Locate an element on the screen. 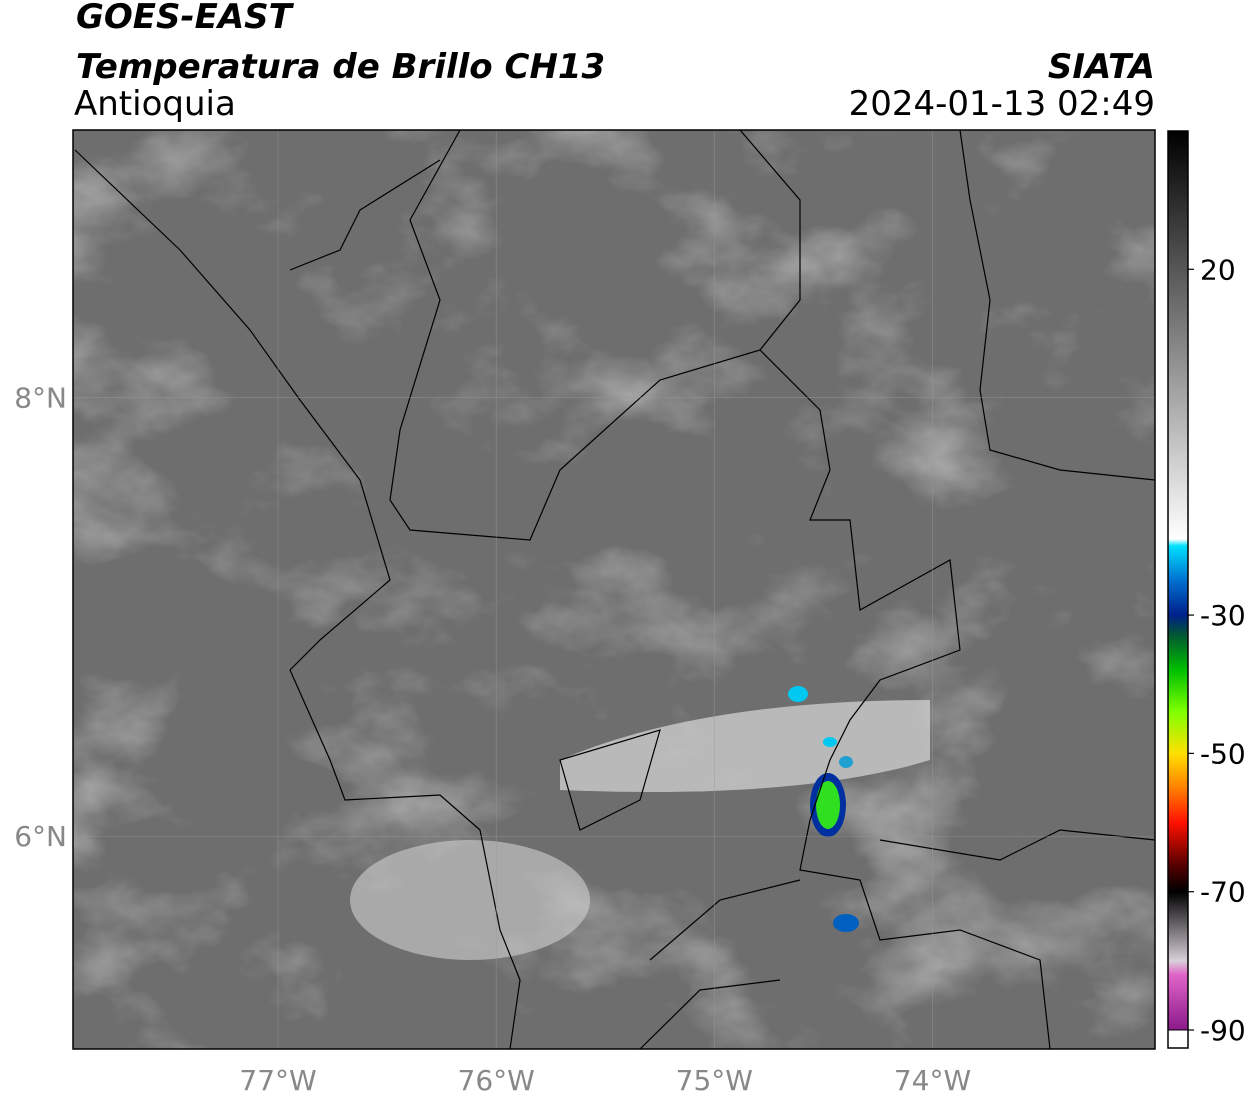 The image size is (1252, 1099). region-label: Antioquia is located at coordinates (155, 104).